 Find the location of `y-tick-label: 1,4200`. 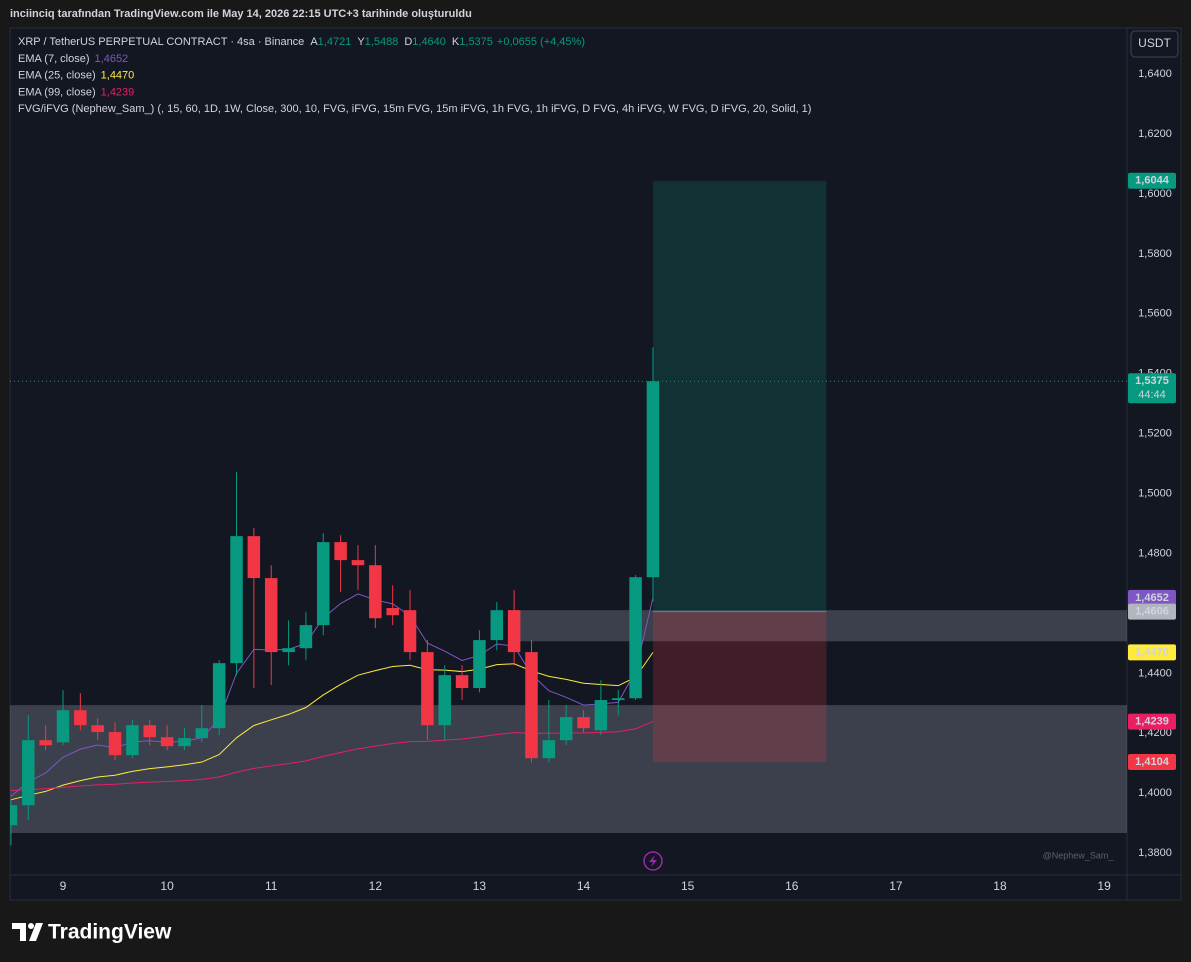

y-tick-label: 1,4200 is located at coordinates (1155, 733).